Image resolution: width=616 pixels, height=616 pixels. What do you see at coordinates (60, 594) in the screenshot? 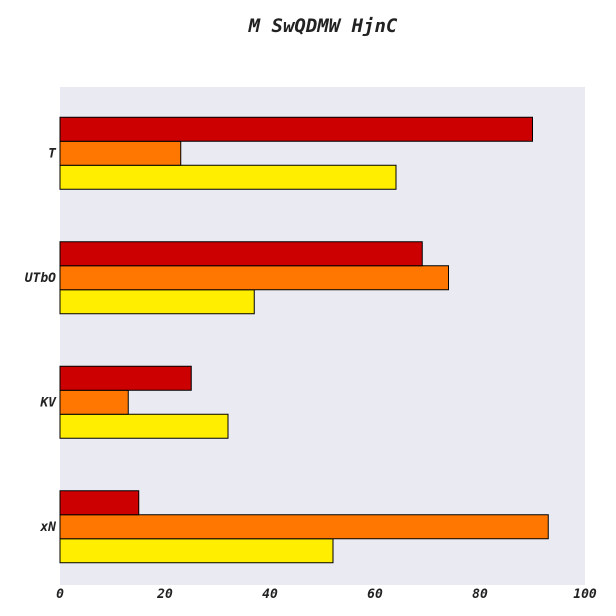
I see `x-tick-label: 0` at bounding box center [60, 594].